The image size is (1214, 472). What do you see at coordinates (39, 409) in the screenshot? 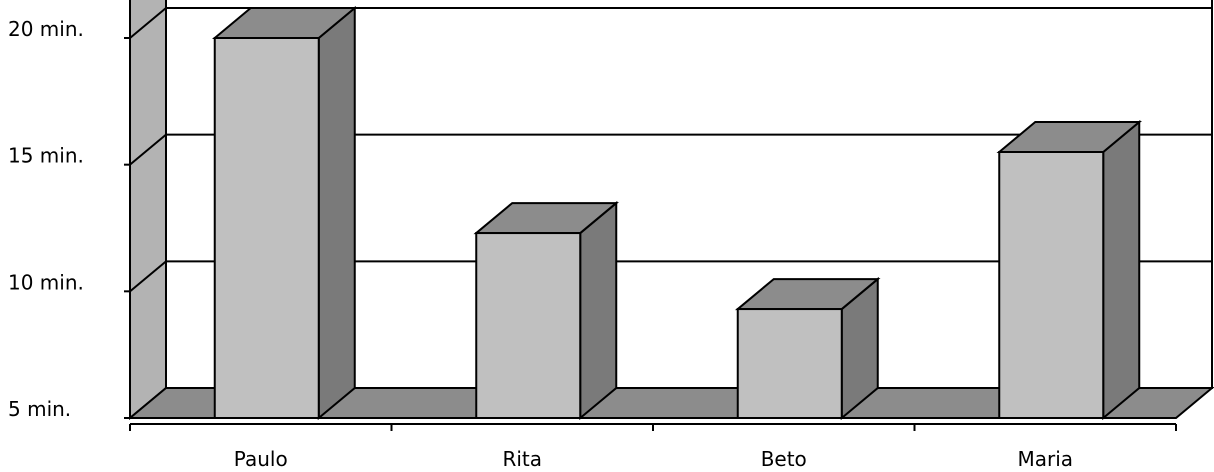
I see `y-tick-label: 5 min.` at bounding box center [39, 409].